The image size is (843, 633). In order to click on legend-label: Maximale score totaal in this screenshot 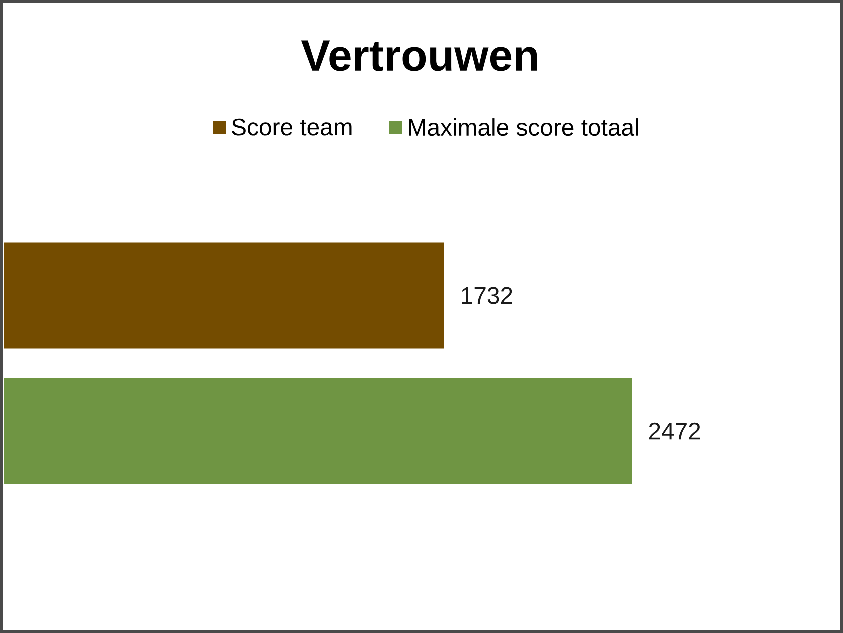, I will do `click(523, 127)`.